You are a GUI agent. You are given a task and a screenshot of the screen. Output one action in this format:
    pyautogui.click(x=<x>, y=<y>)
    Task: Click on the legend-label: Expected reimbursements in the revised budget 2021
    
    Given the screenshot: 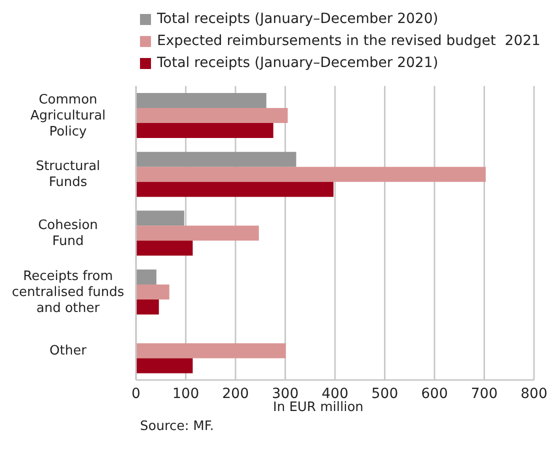 What is the action you would take?
    pyautogui.click(x=348, y=41)
    